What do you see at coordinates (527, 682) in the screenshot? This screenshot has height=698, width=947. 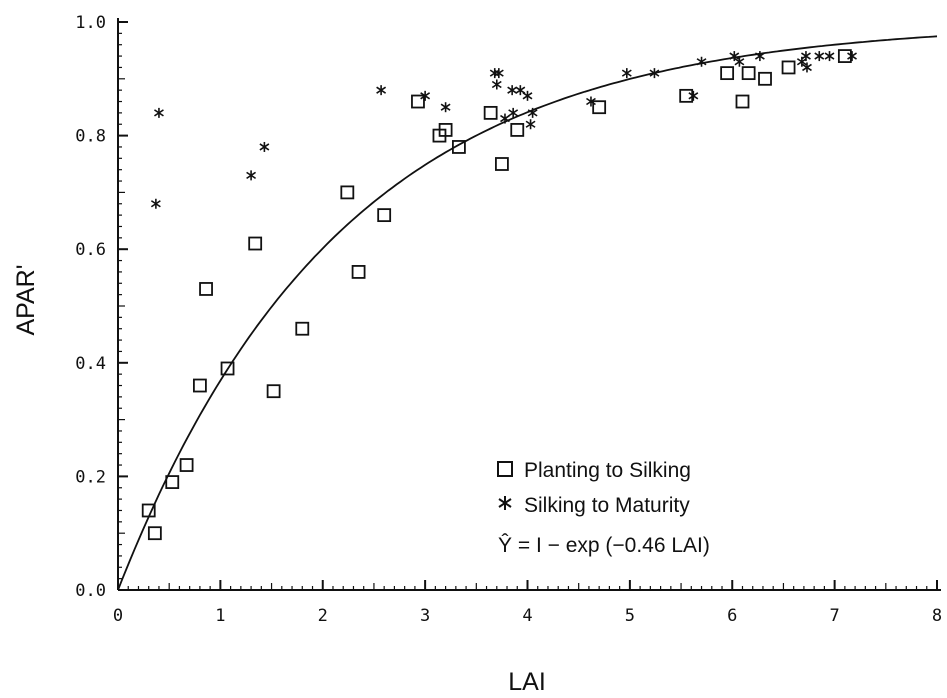 I see `x-axis-title: LAI` at bounding box center [527, 682].